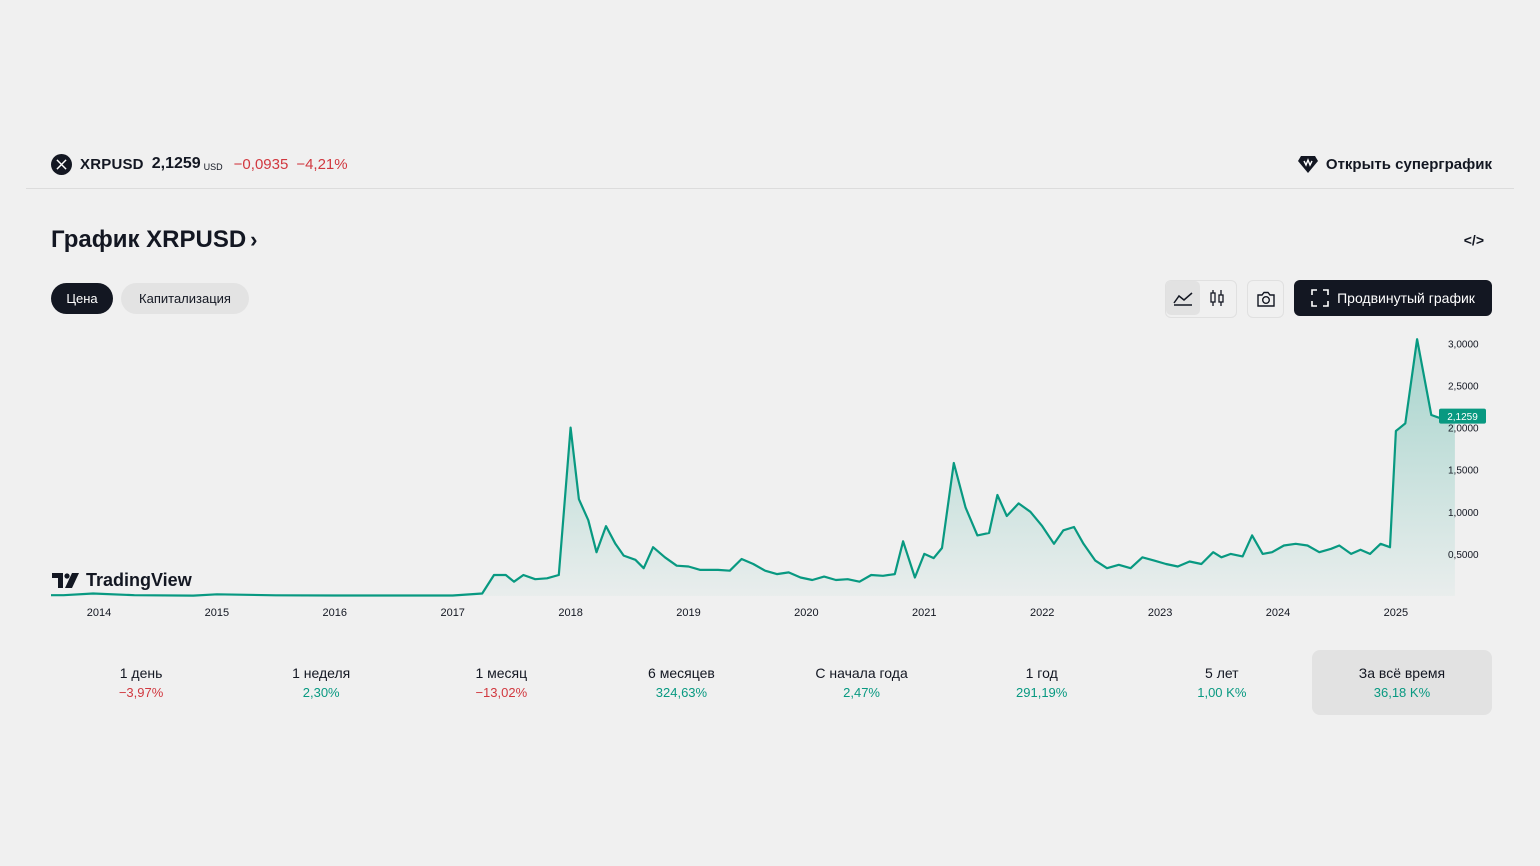  Describe the element at coordinates (1463, 513) in the screenshot. I see `y-axis-label: 1,0000` at that location.